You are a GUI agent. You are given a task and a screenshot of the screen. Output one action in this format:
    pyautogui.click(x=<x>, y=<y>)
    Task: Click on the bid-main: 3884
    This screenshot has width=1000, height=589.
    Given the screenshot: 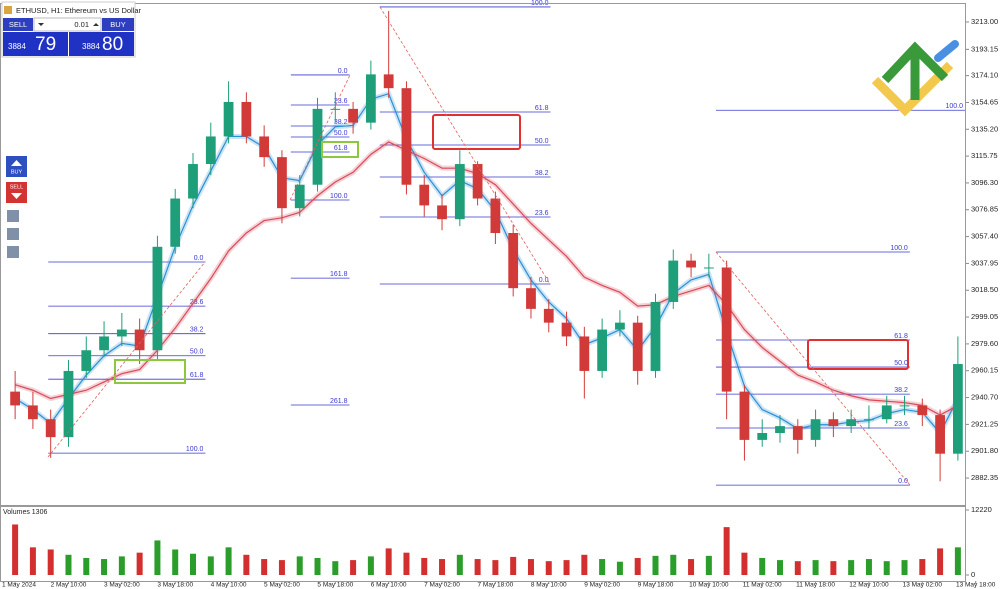 What is the action you would take?
    pyautogui.click(x=17, y=46)
    